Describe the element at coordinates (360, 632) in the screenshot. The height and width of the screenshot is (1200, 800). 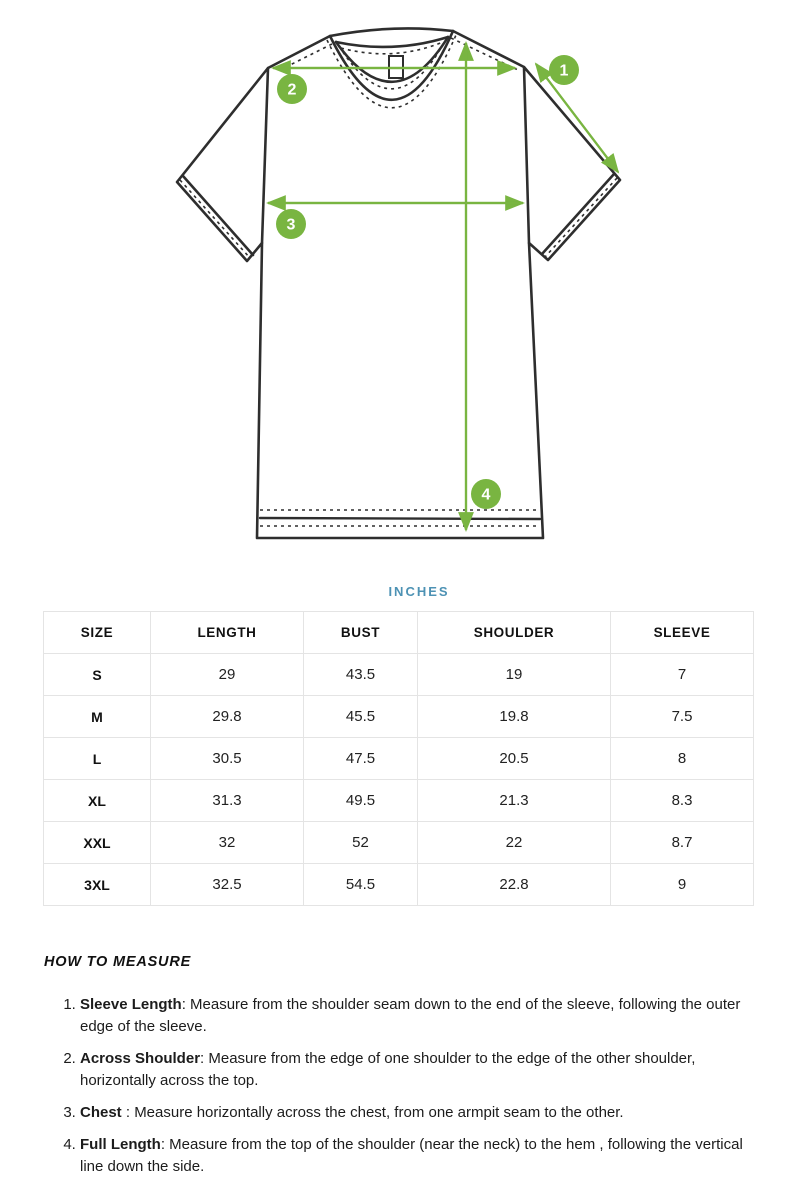
I see `column-header-bust: BUST` at that location.